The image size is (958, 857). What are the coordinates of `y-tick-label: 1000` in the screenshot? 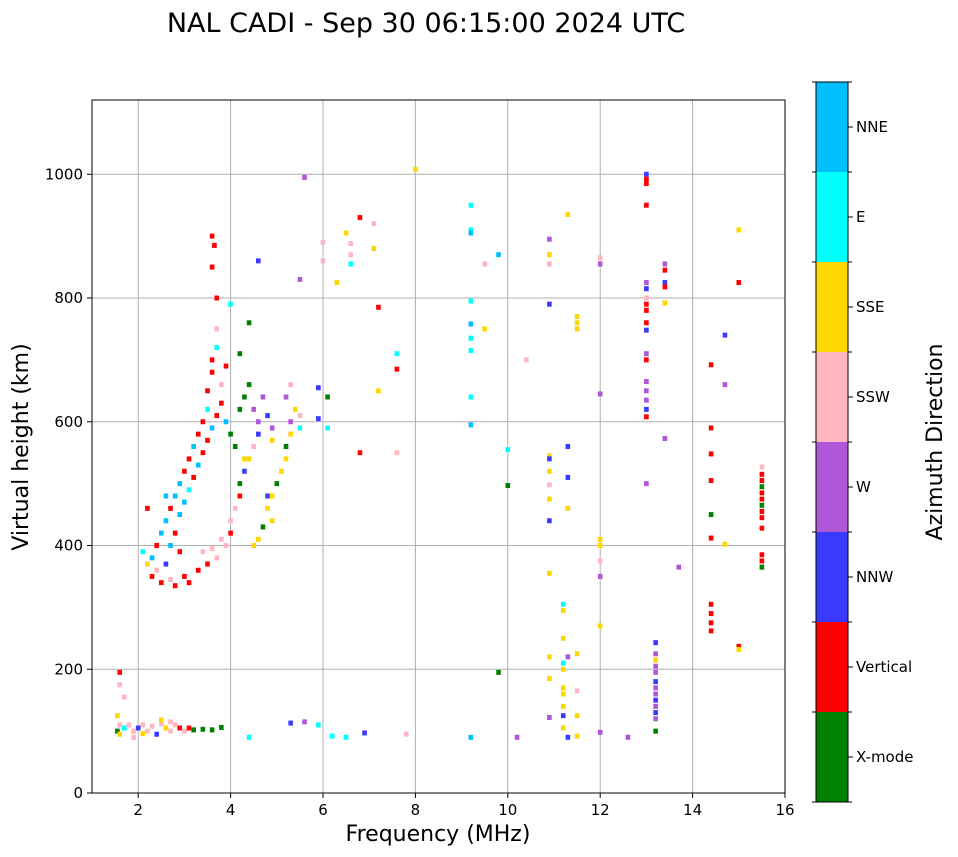 It's located at (64, 174).